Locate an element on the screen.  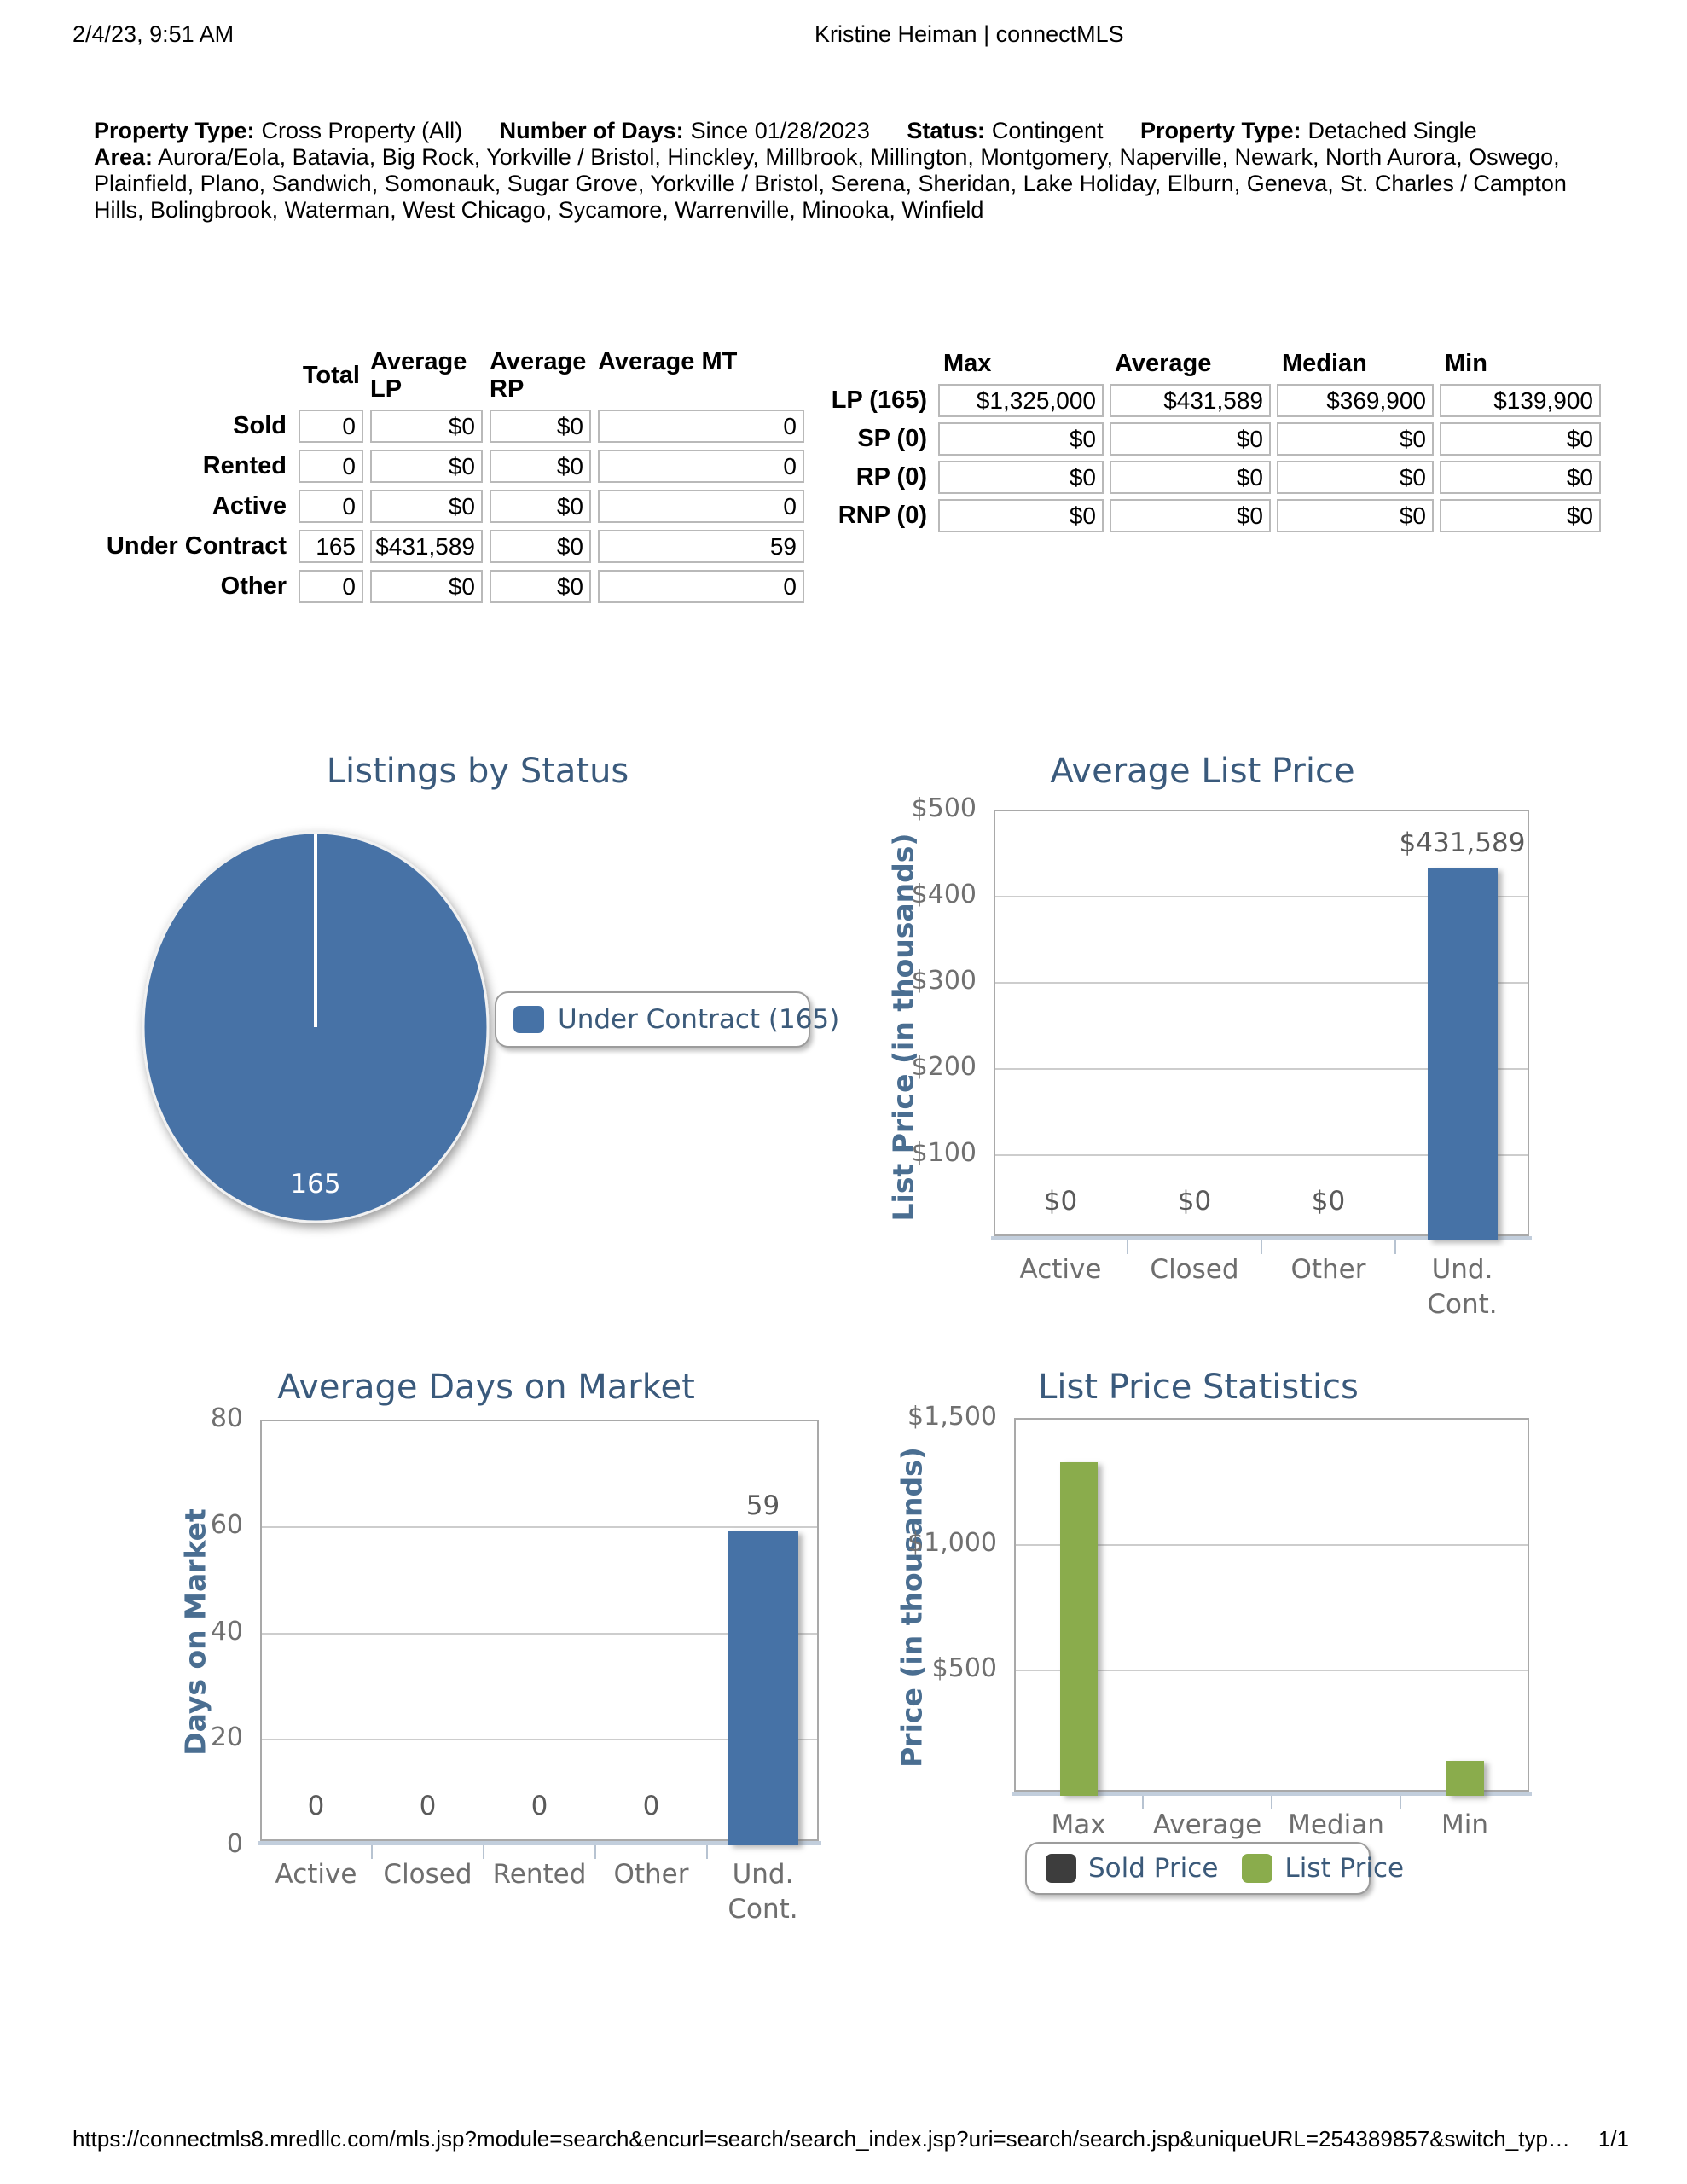
avg-list-price-category-label: Other is located at coordinates (1328, 1269).